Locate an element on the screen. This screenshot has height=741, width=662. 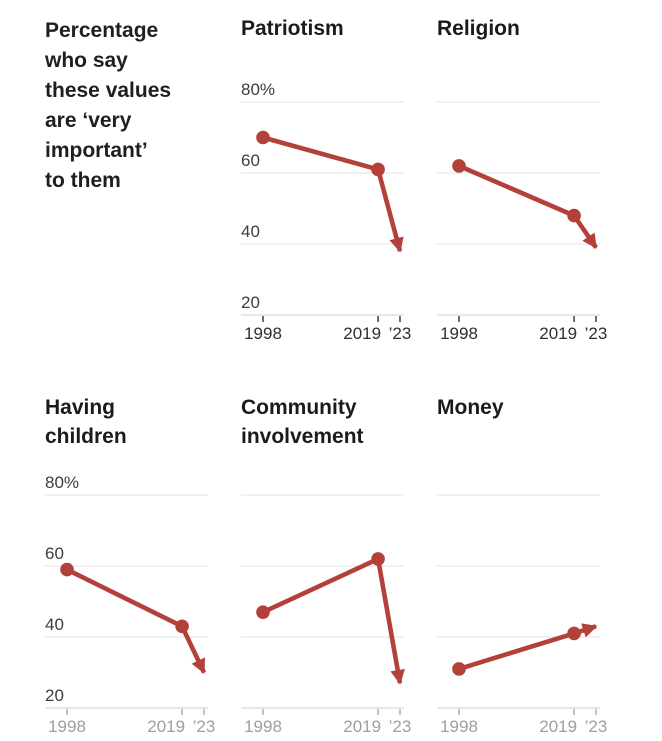
chart-title-patriotism: Patriotism is located at coordinates (292, 28).